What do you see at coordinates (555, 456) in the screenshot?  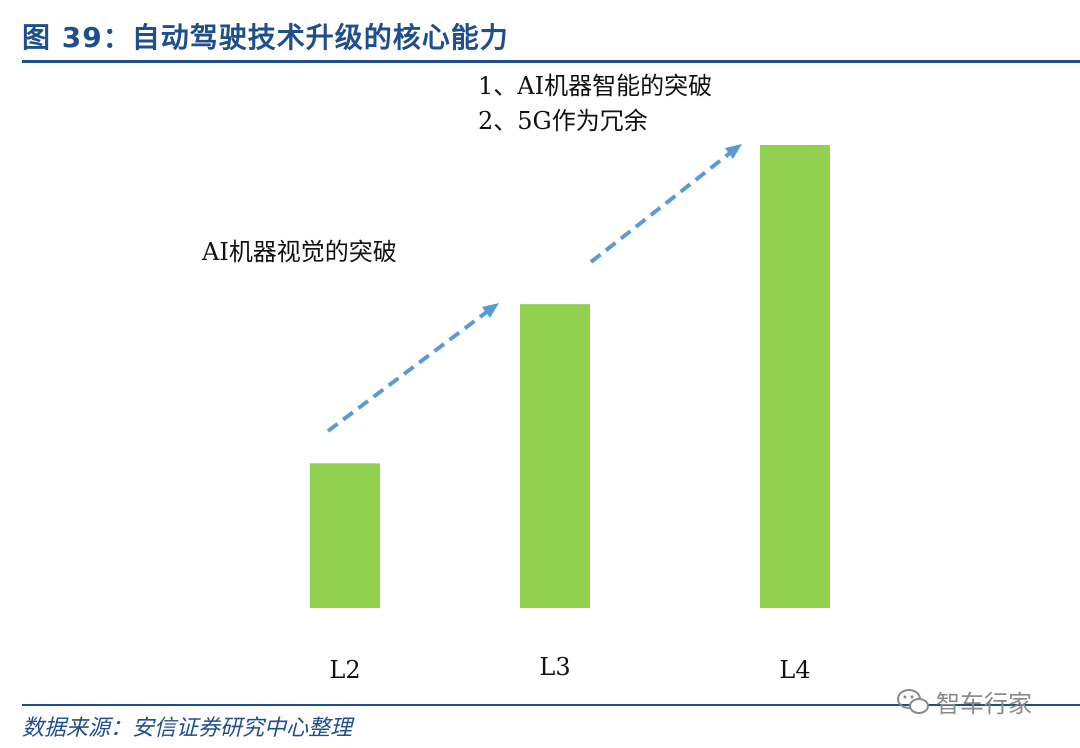 I see `bar-l3` at bounding box center [555, 456].